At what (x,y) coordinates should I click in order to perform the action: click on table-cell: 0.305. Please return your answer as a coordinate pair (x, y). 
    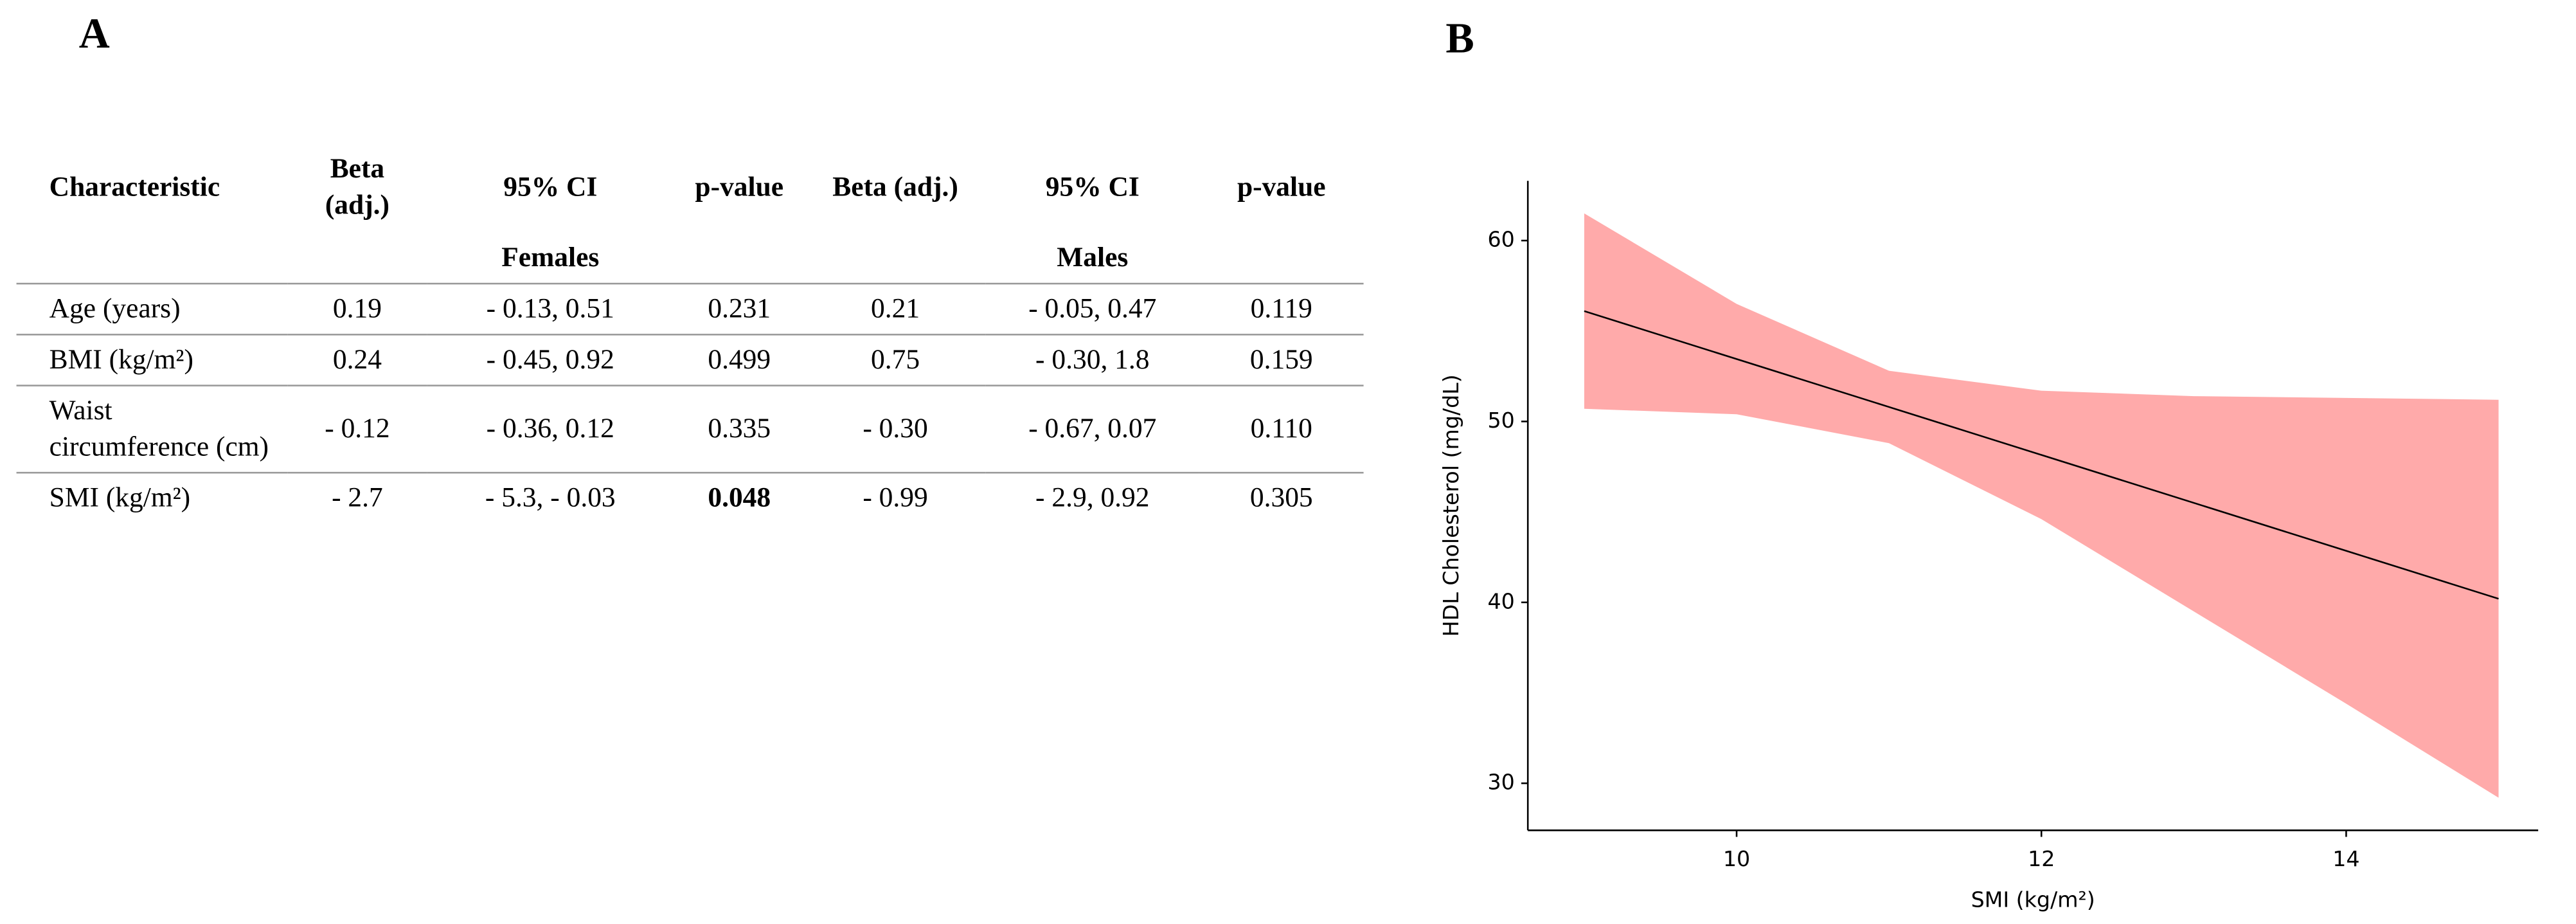
    Looking at the image, I should click on (1281, 497).